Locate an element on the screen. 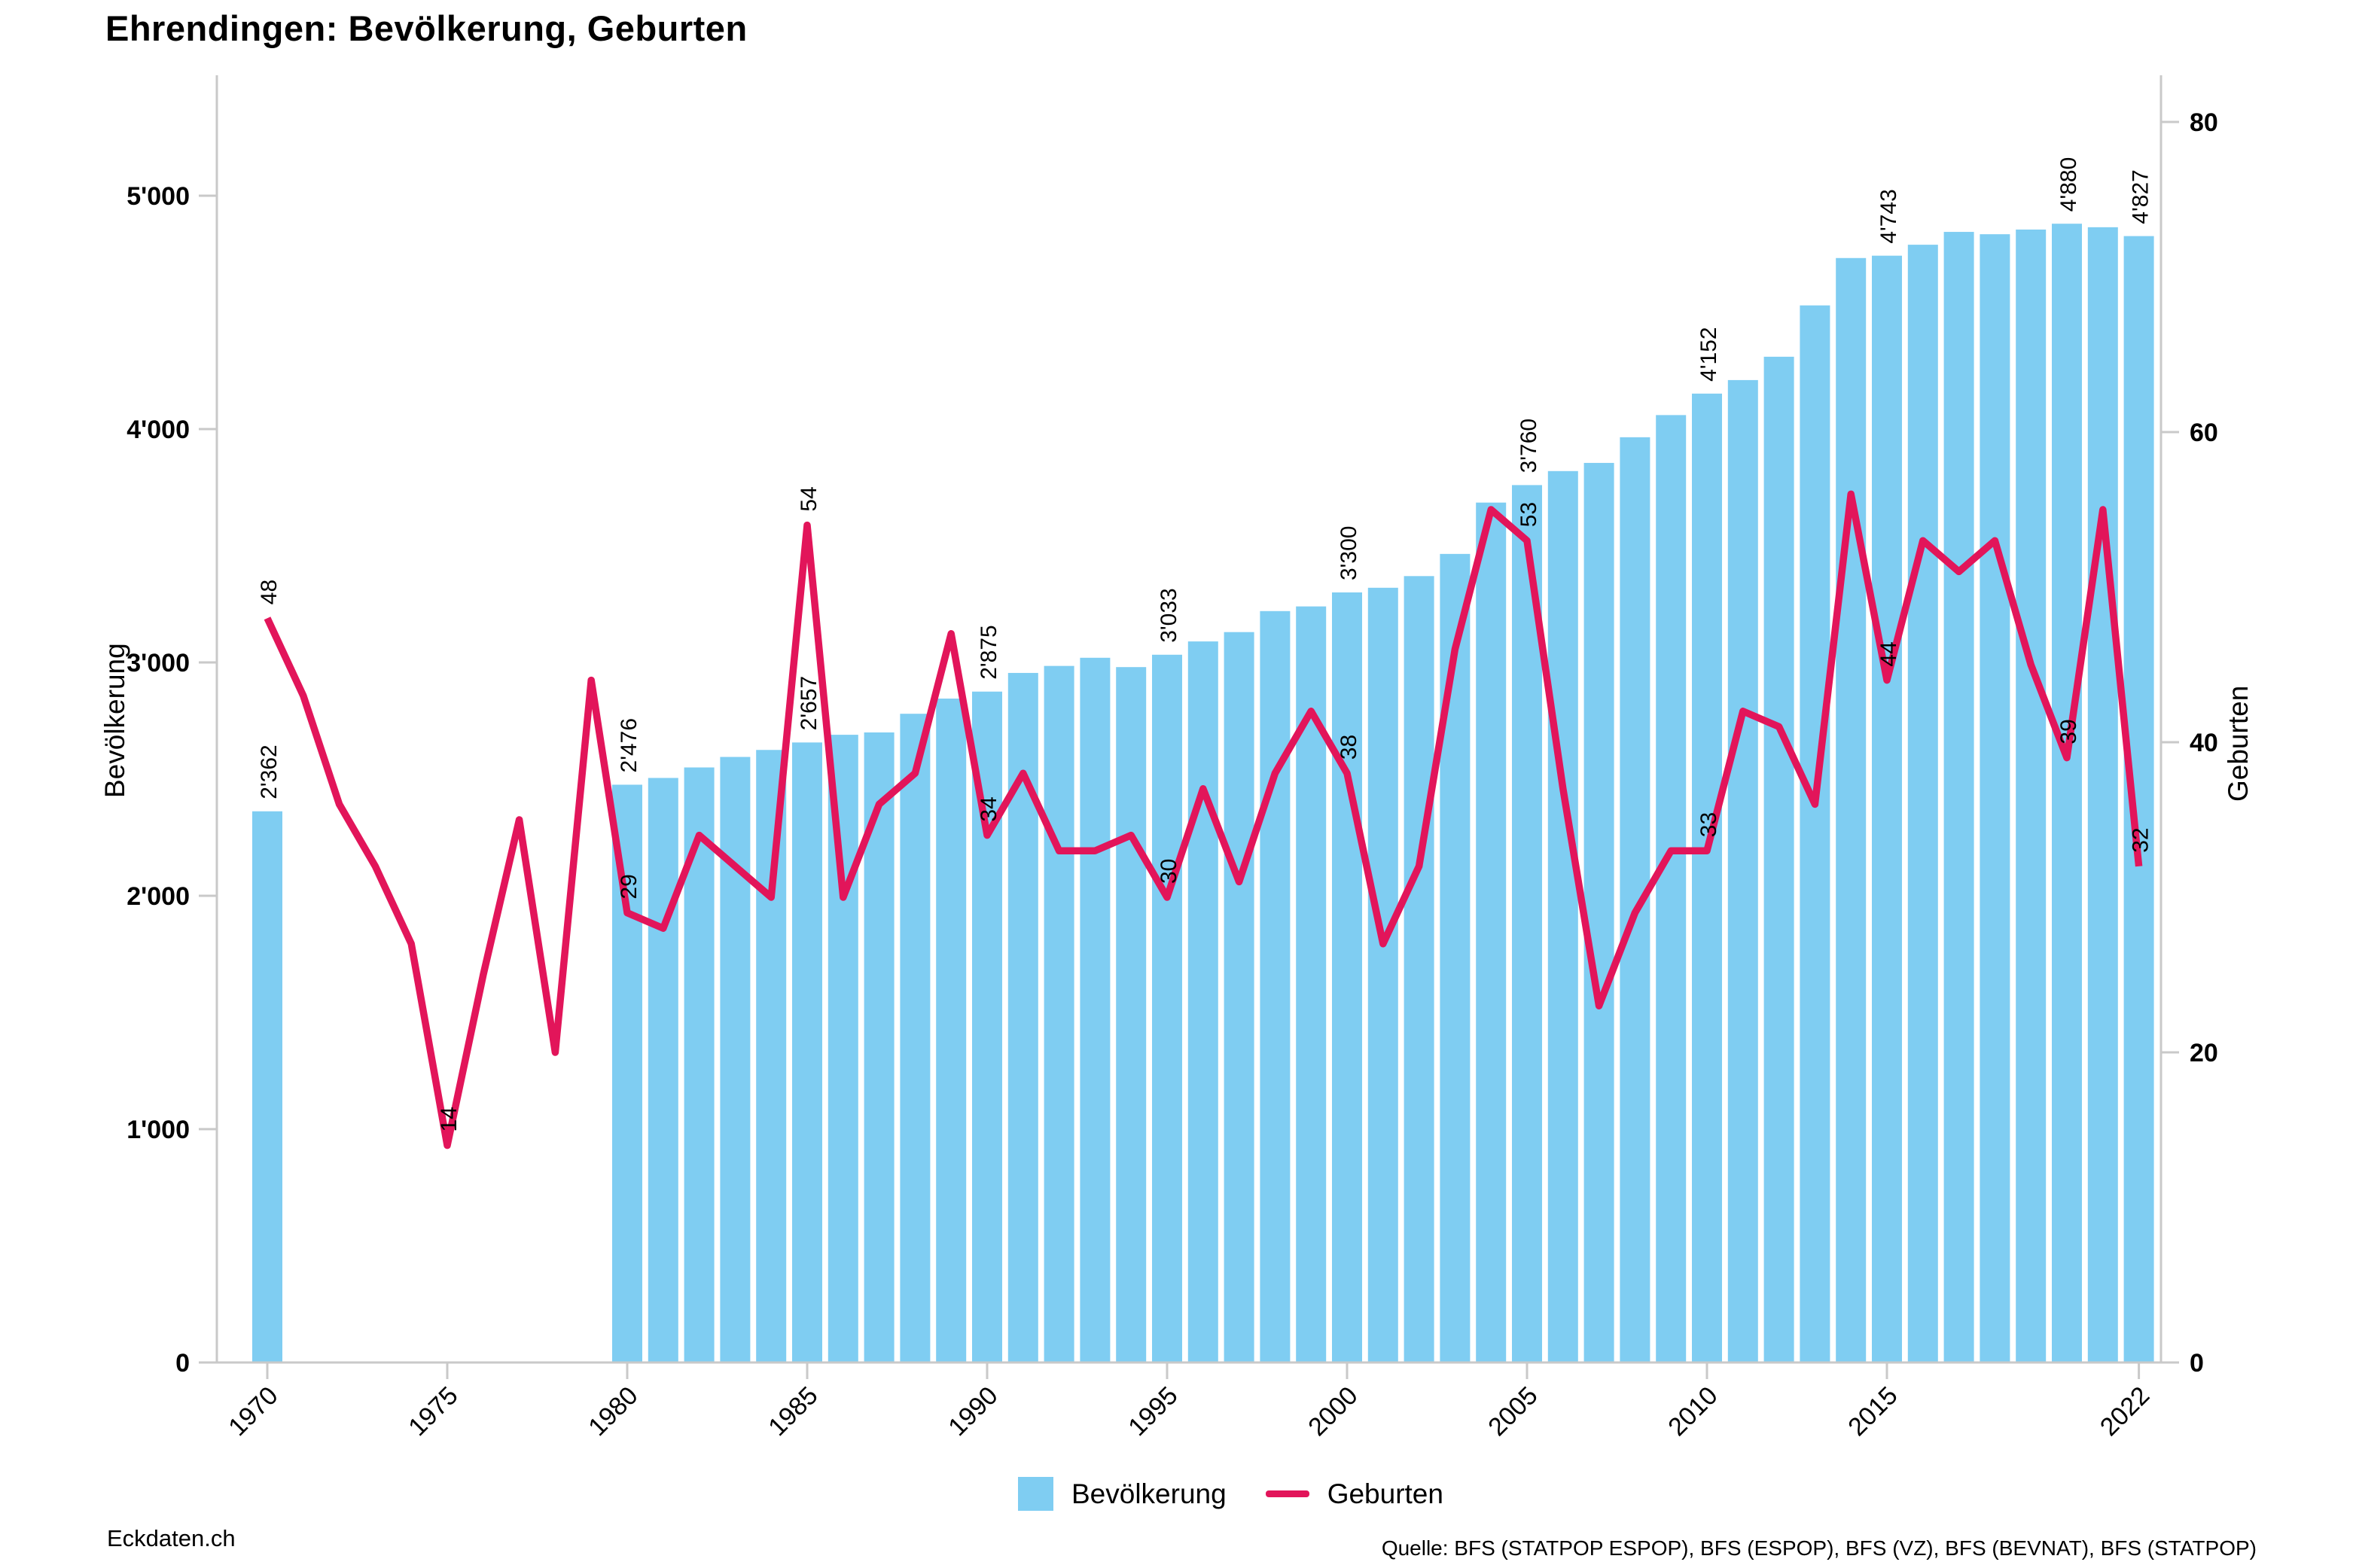  x-tick-label-2010: 2010 is located at coordinates (1693, 1411).